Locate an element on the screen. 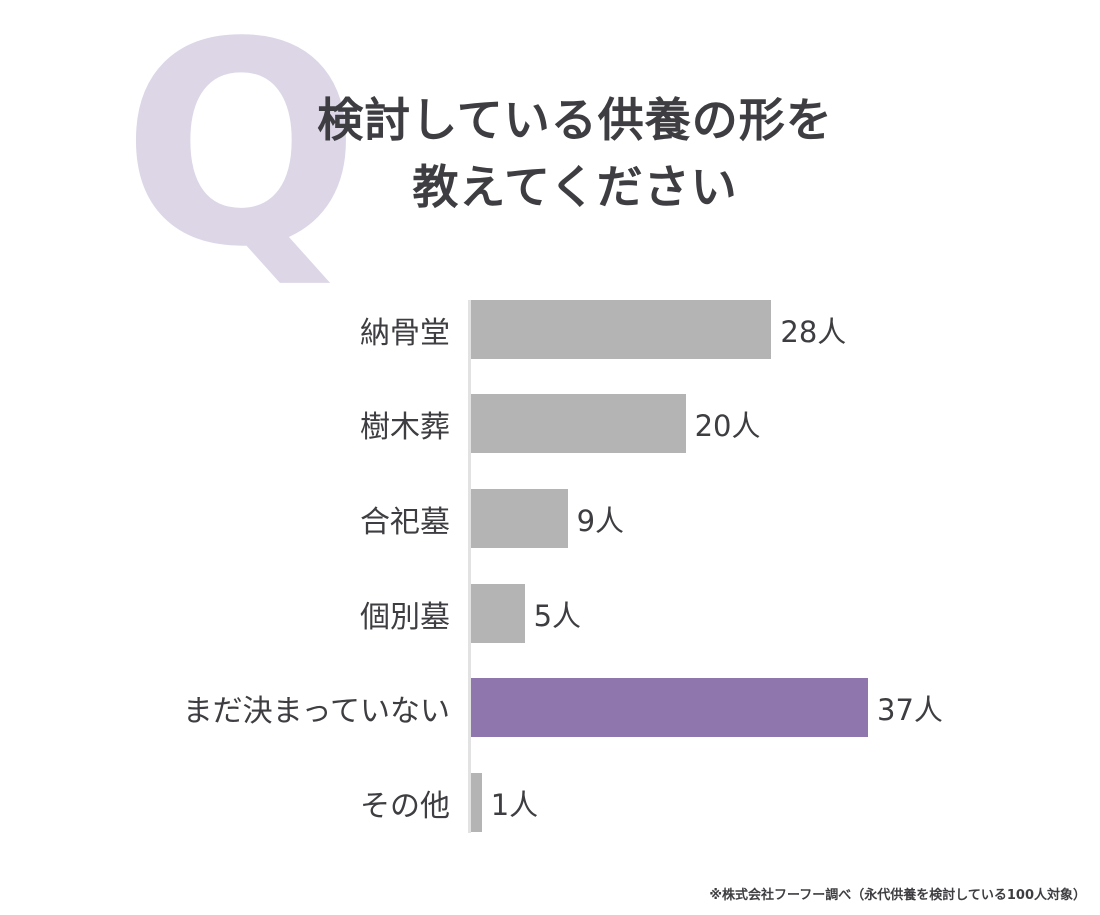 Image resolution: width=1100 pixels, height=915 pixels. chart-row: 個別墓 5人 is located at coordinates (550, 613).